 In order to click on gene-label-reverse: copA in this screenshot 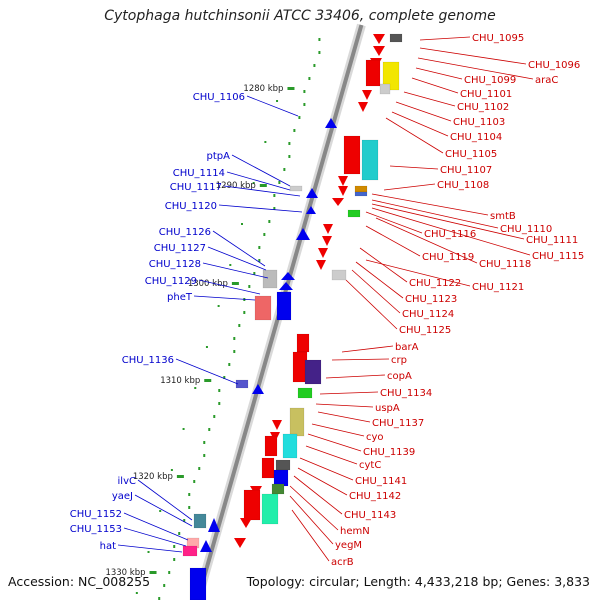, I will do `click(399, 376)`.